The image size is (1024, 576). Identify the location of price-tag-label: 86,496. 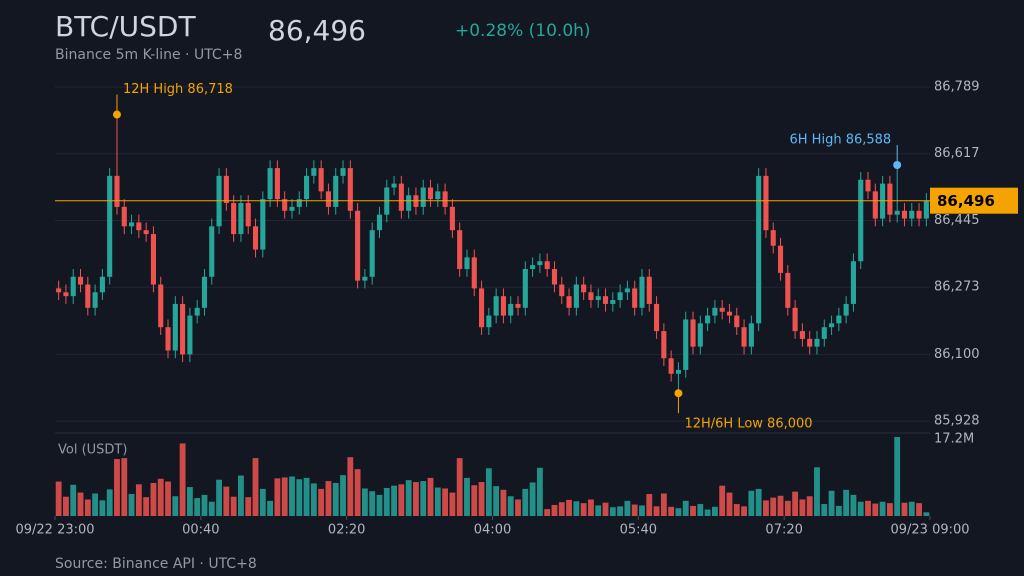
(966, 201).